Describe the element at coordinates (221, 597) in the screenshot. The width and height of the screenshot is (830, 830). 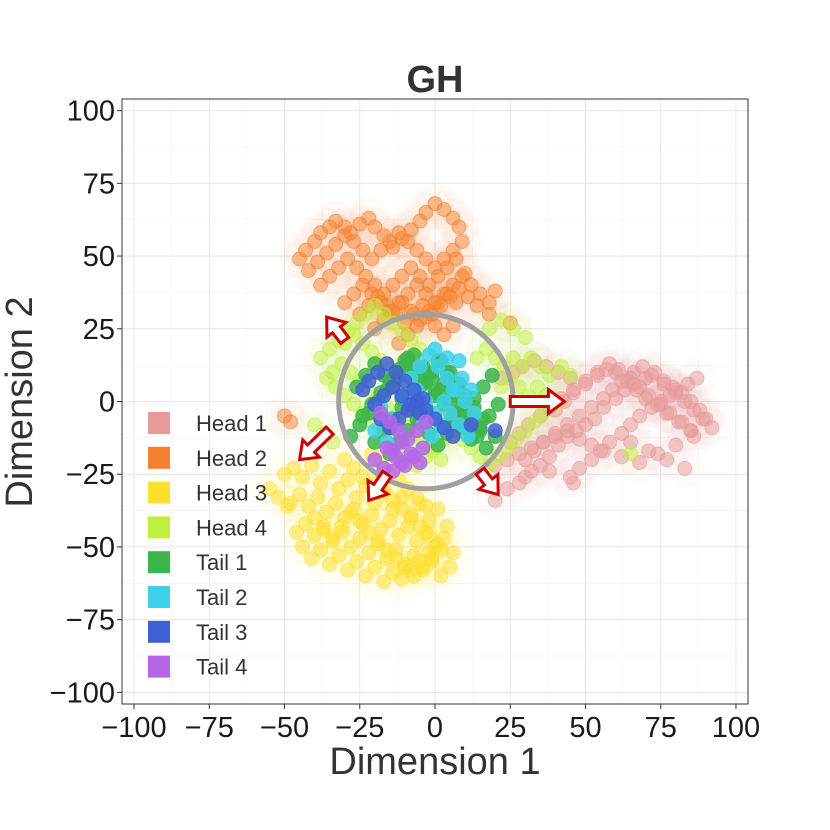
I see `legend-label: Tail 2` at that location.